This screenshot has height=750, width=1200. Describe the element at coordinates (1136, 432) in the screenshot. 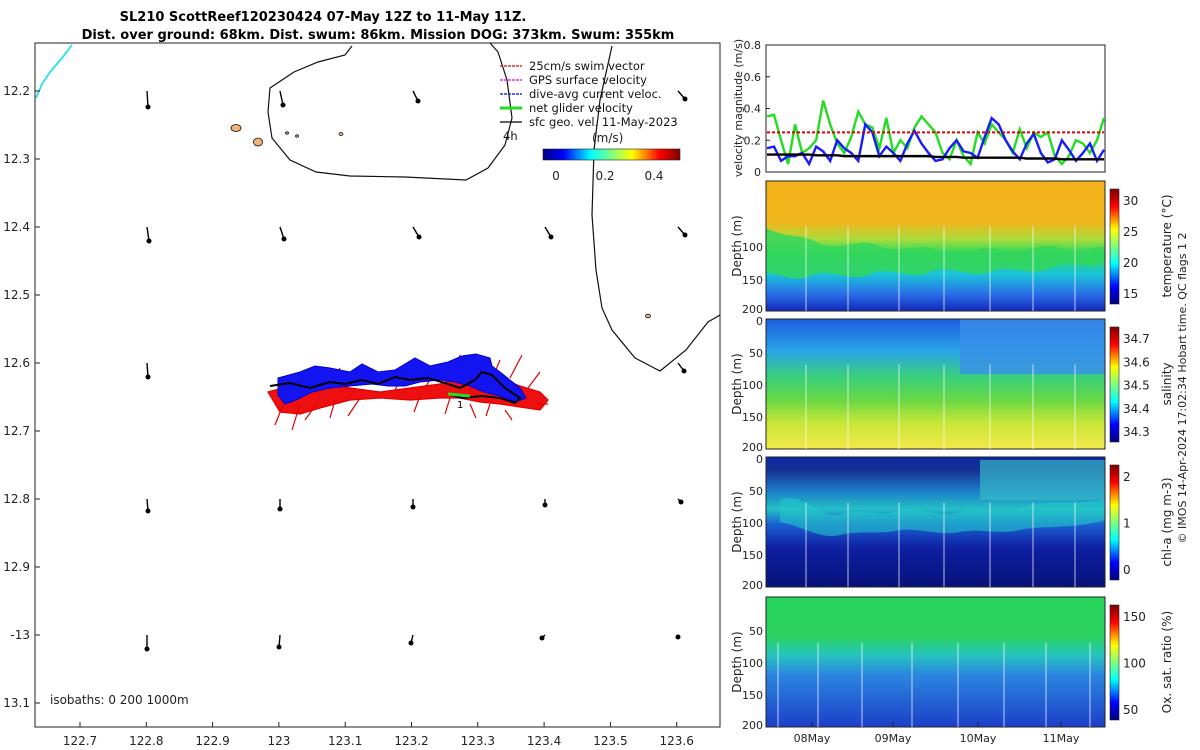

I see `colorbar-tick-label: 34.3` at that location.